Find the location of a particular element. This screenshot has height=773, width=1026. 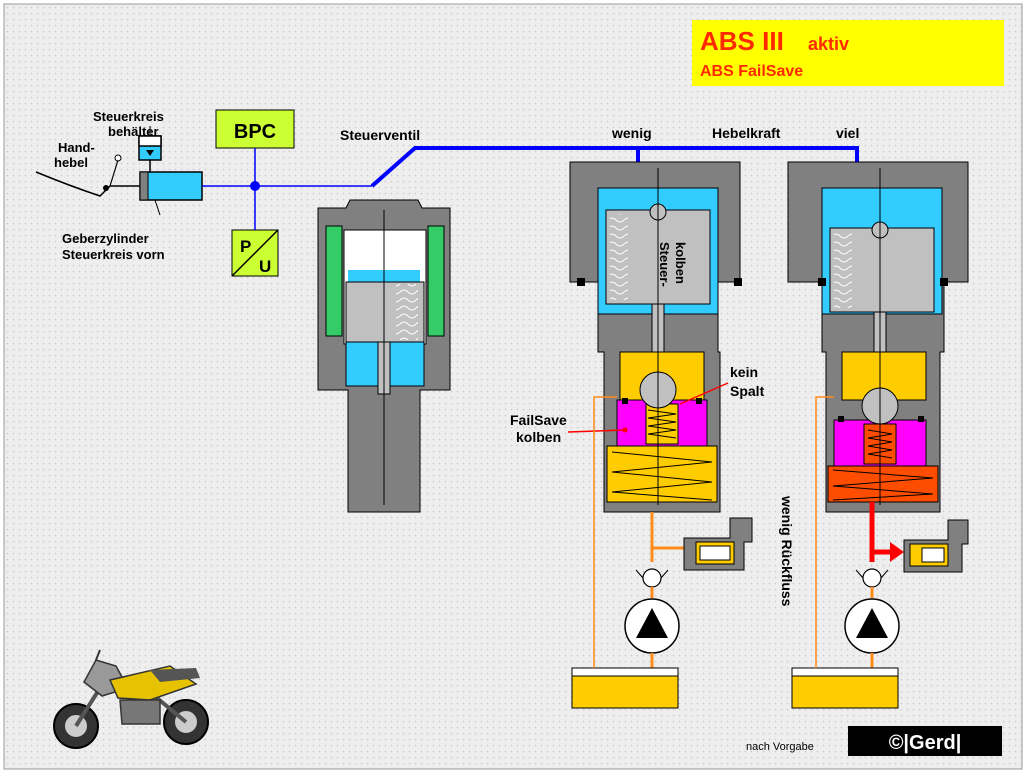

unit-wenig is located at coordinates (655, 337).